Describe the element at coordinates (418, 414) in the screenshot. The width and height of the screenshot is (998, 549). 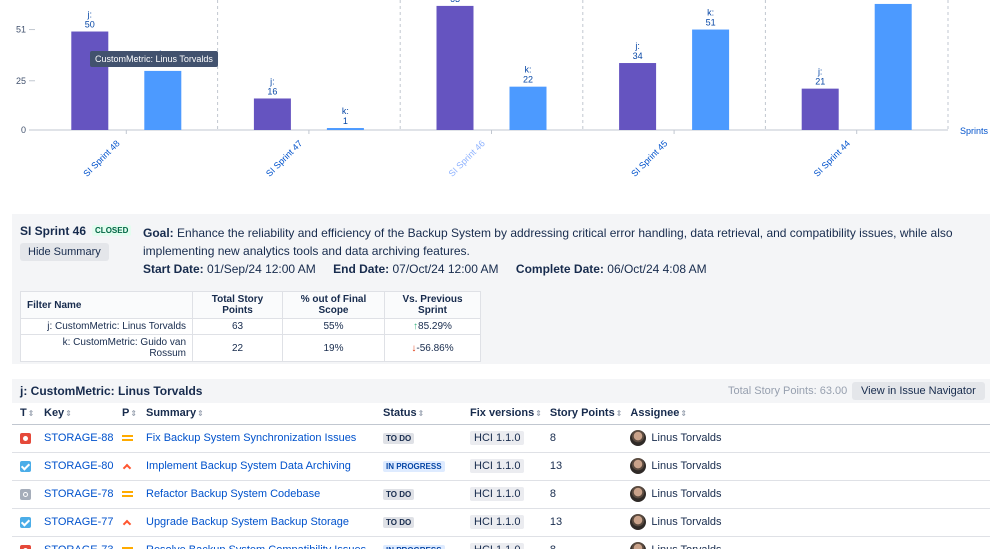
I see `col-status: Status⇕` at that location.